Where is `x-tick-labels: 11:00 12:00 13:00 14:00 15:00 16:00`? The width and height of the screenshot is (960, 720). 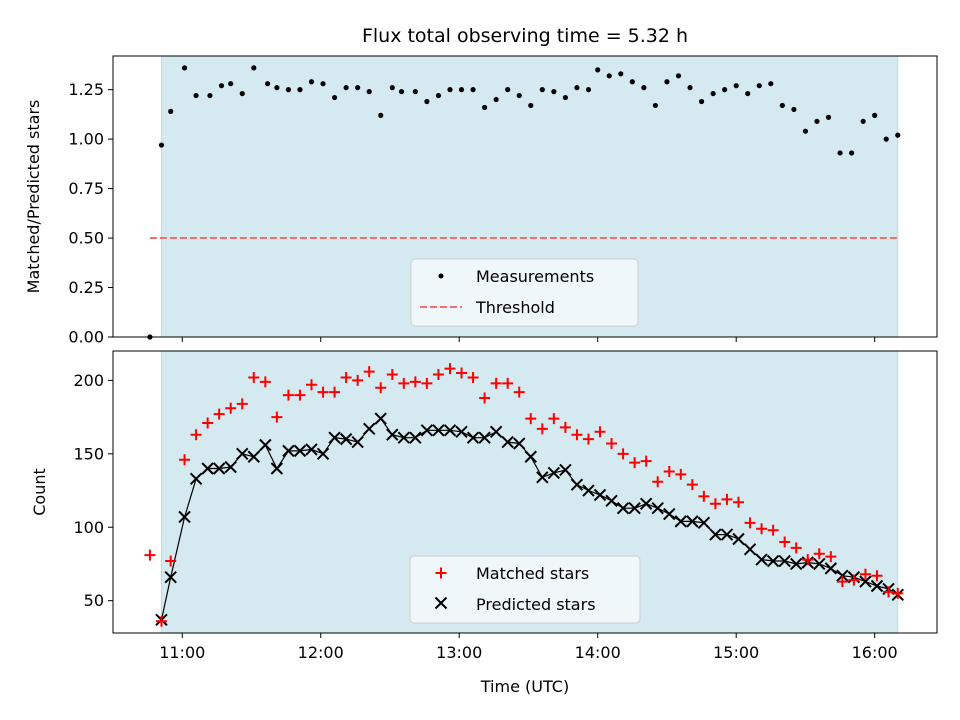 x-tick-labels: 11:00 12:00 13:00 14:00 15:00 16:00 is located at coordinates (528, 652).